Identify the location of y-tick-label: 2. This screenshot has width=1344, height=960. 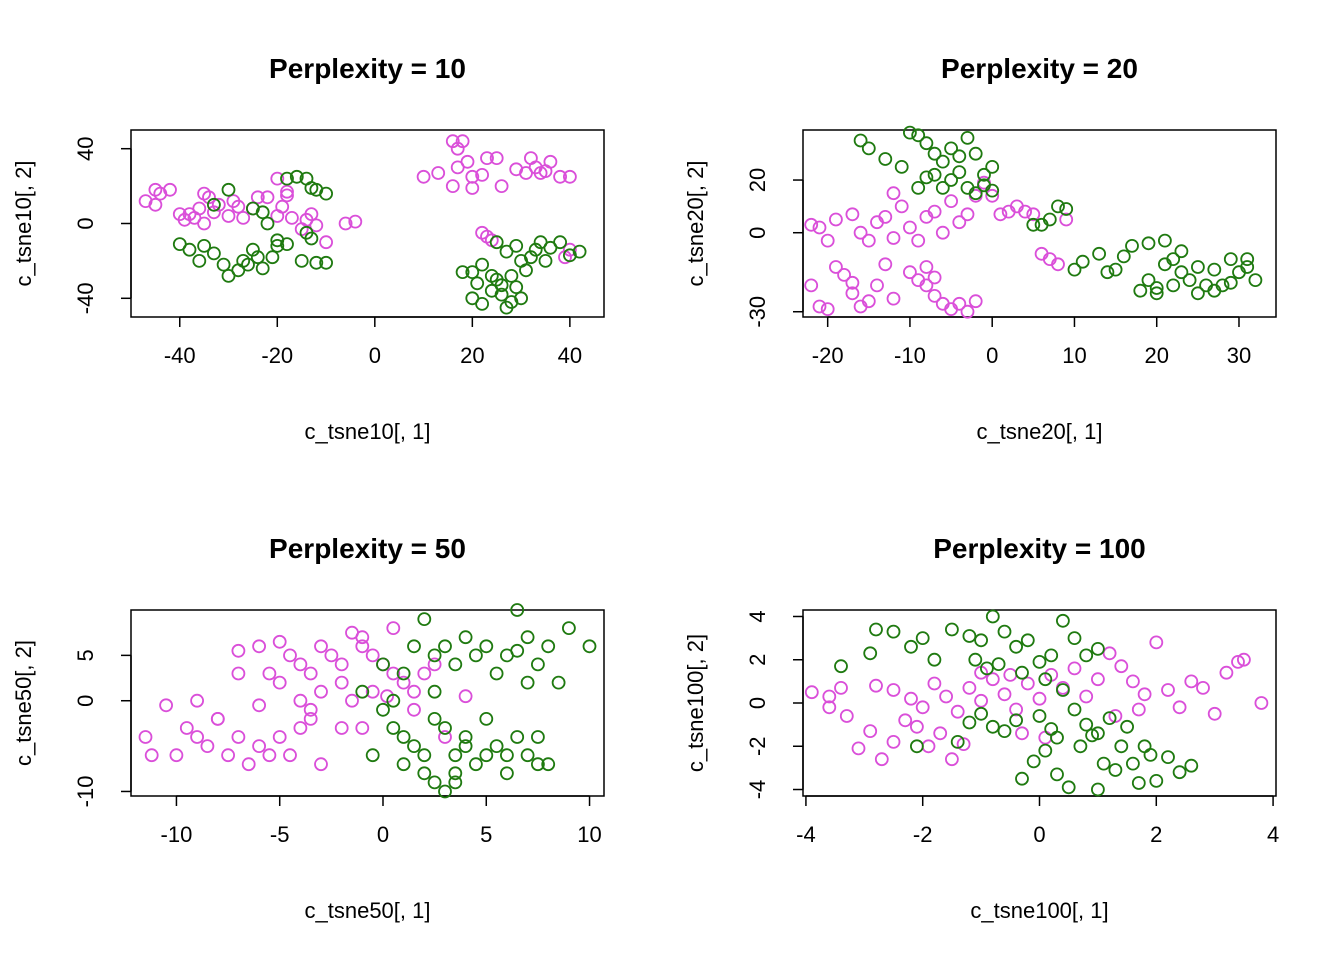
(757, 660).